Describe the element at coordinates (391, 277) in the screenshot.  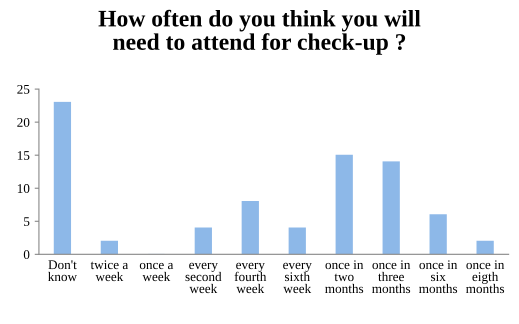
I see `x-tick-label: once in three months` at that location.